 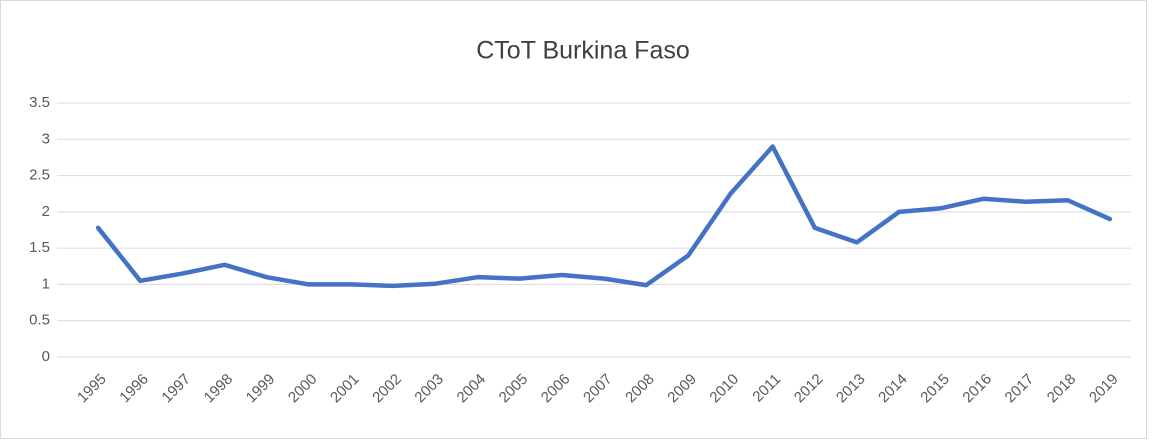 I want to click on y-tick-label: 3.5, so click(x=39, y=102).